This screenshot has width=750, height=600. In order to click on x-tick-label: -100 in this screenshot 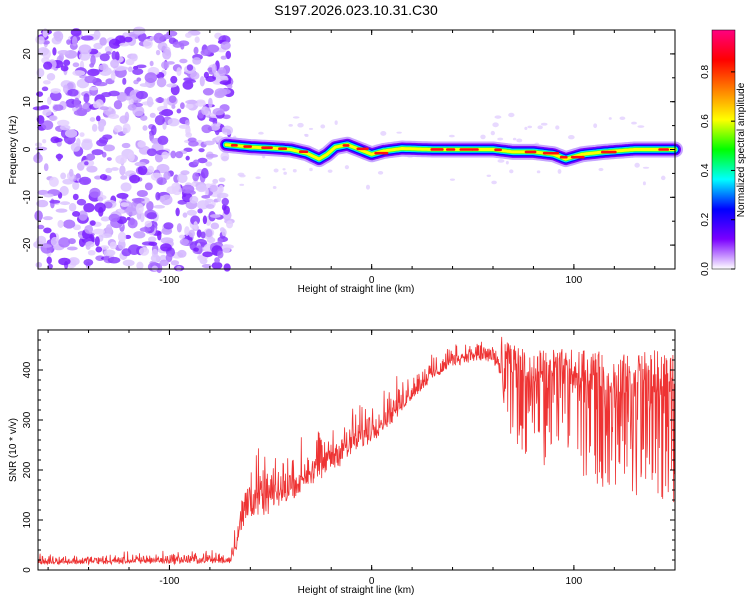, I will do `click(169, 581)`.